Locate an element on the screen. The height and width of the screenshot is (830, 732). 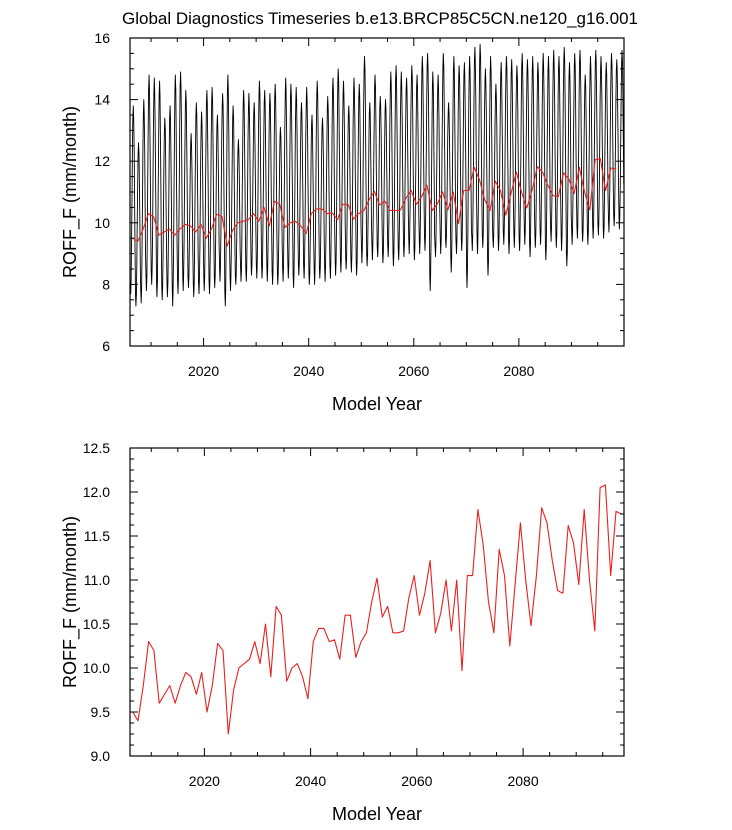
y-tick-label: 12.5 is located at coordinates (96, 448).